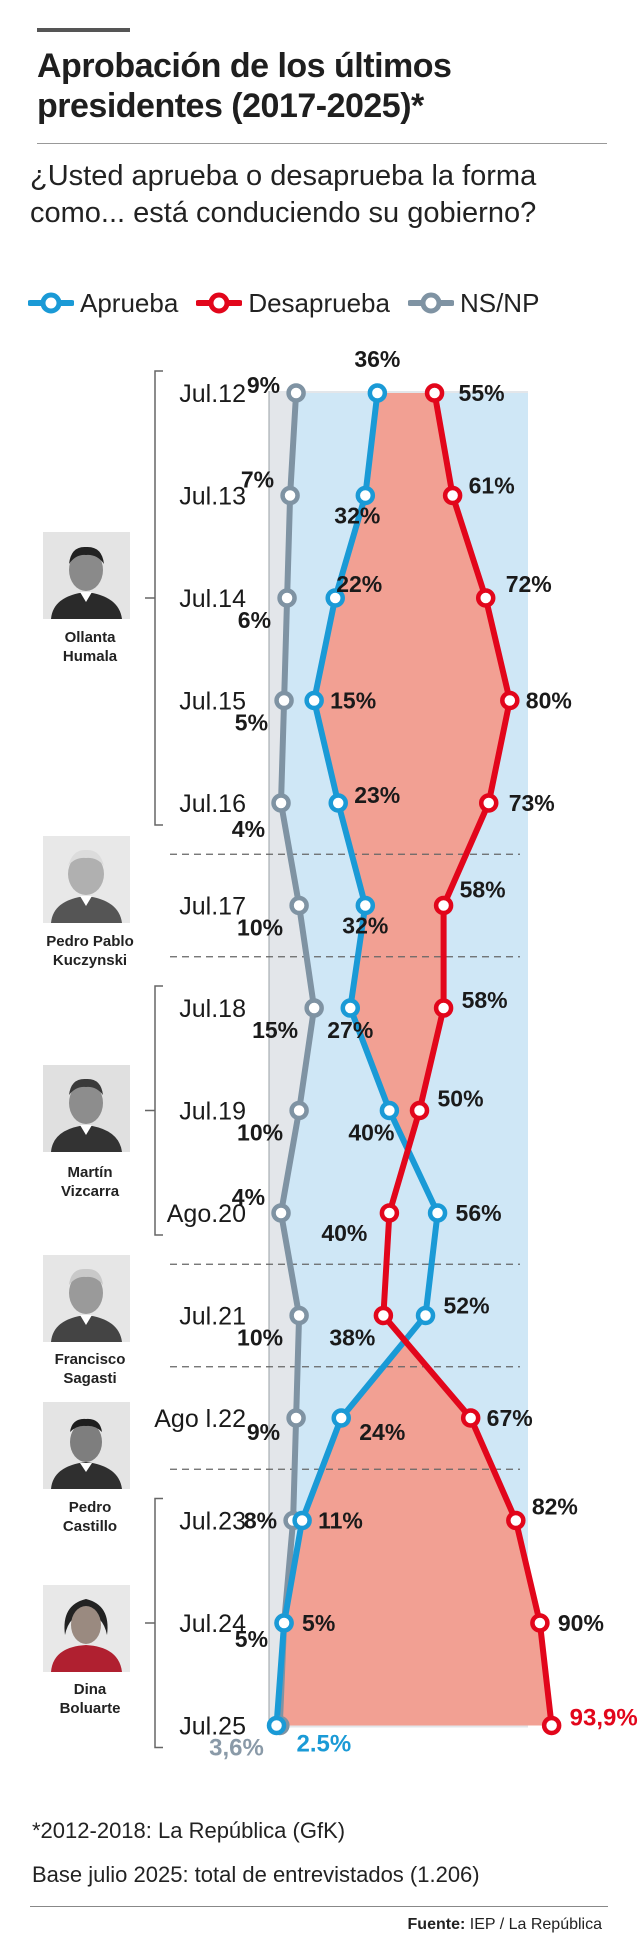  What do you see at coordinates (251, 1639) in the screenshot?
I see `nsnp-value-label: 5%` at bounding box center [251, 1639].